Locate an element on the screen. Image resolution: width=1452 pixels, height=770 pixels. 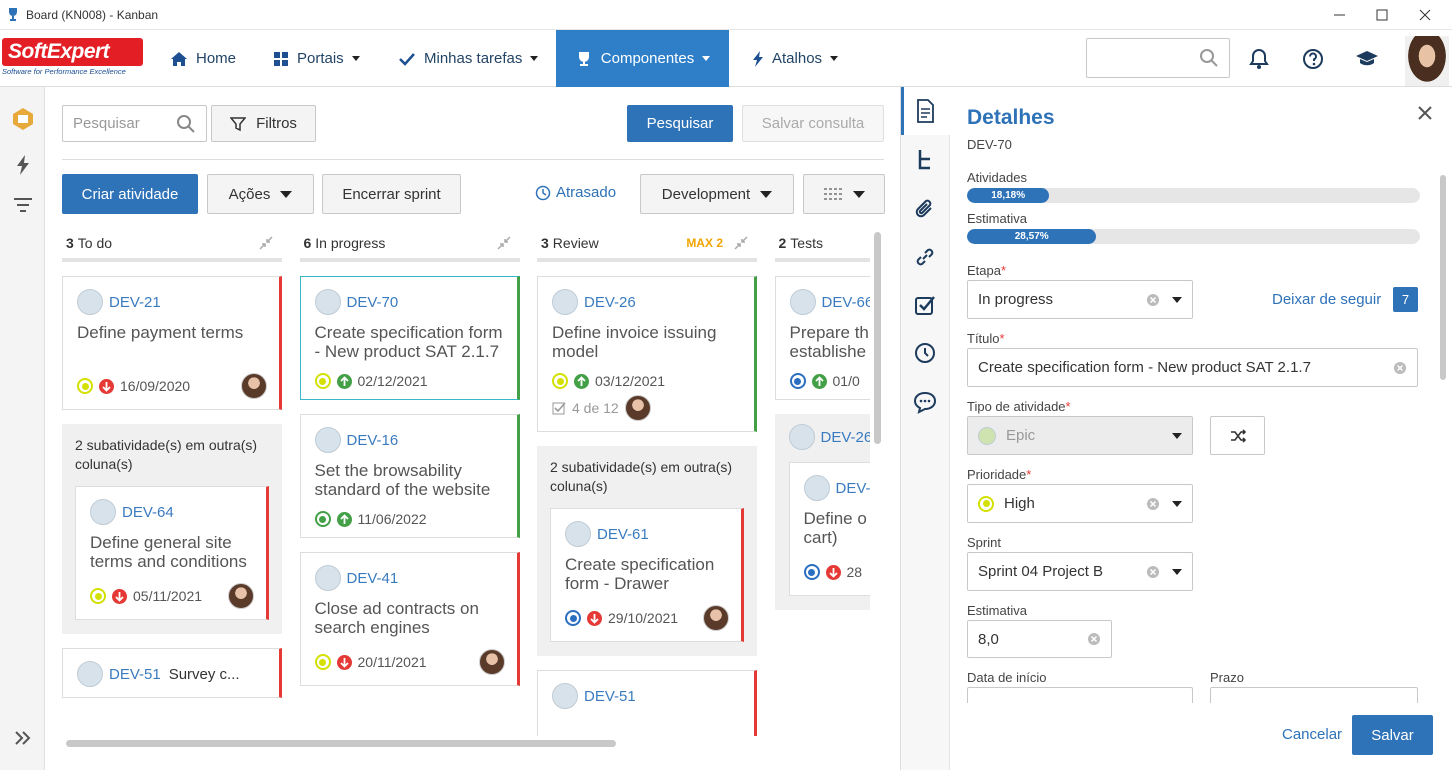
card-date: 01/0 is located at coordinates (846, 381).